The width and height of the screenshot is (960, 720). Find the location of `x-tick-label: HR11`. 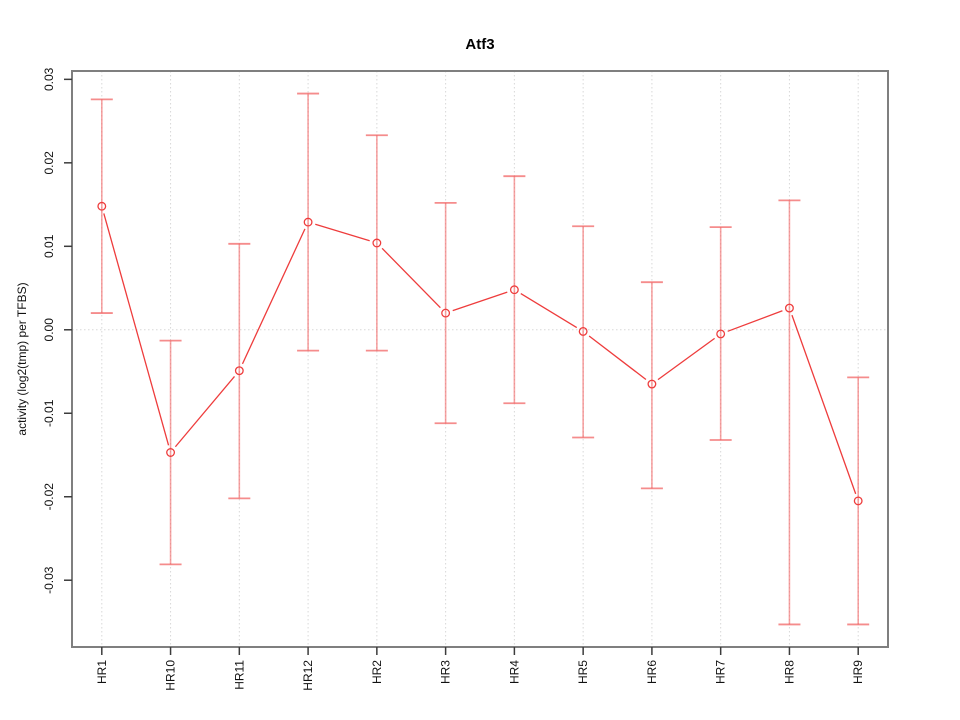

x-tick-label: HR11 is located at coordinates (239, 675).